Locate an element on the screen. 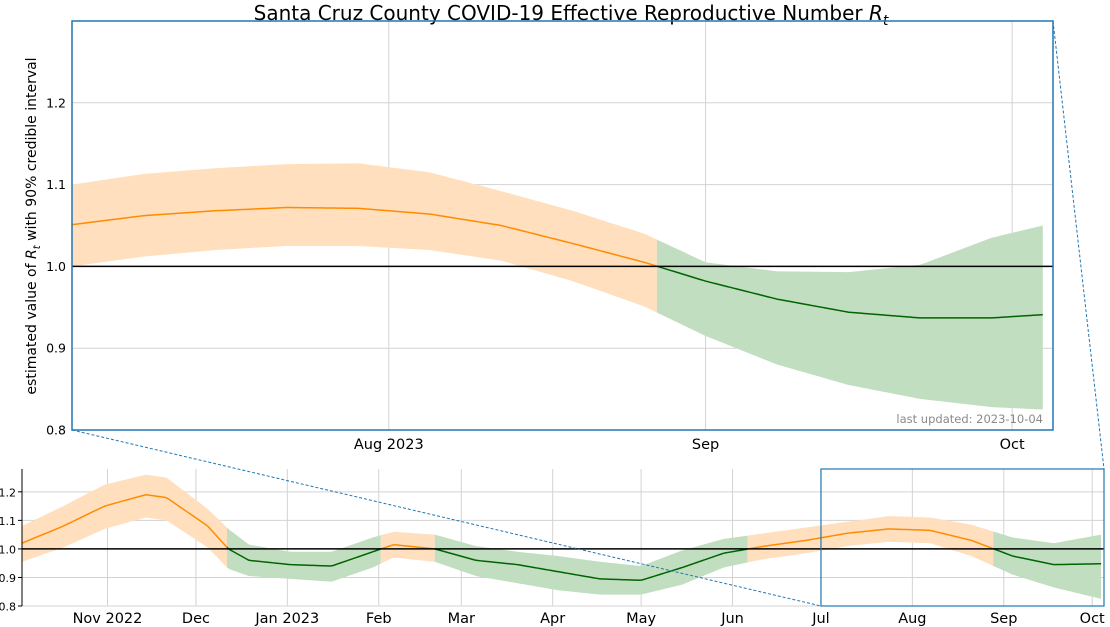  x-tick-label: May is located at coordinates (641, 619).